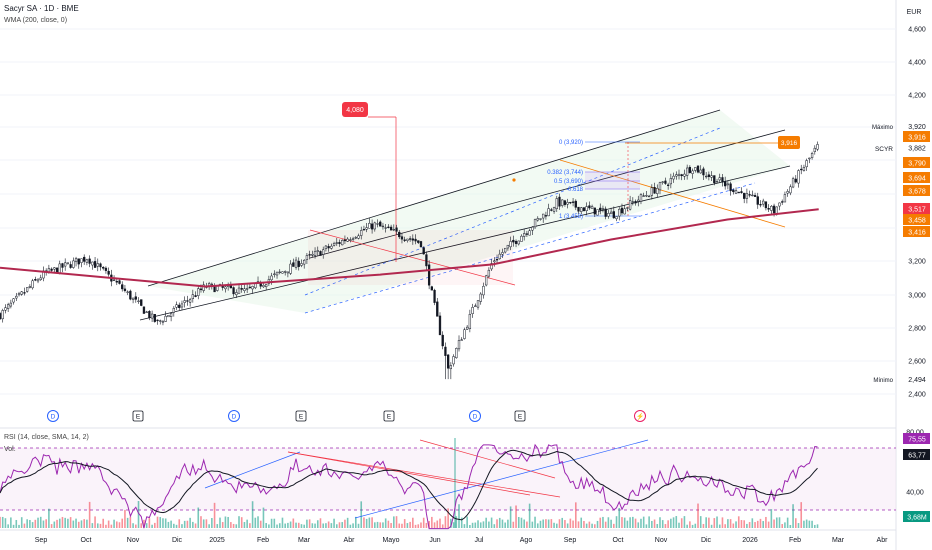 This screenshot has width=932, height=550. What do you see at coordinates (917, 518) in the screenshot?
I see `rsi-badge-label: 3,68M` at bounding box center [917, 518].